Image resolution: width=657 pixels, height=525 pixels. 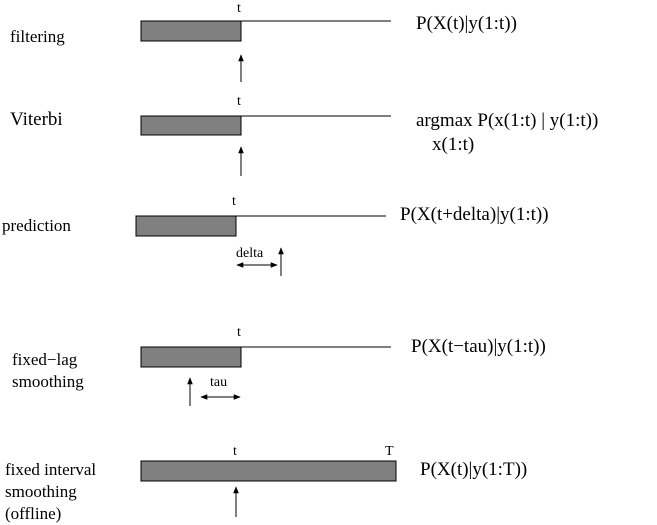 What do you see at coordinates (250, 253) in the screenshot?
I see `span-label-delta: delta` at bounding box center [250, 253].